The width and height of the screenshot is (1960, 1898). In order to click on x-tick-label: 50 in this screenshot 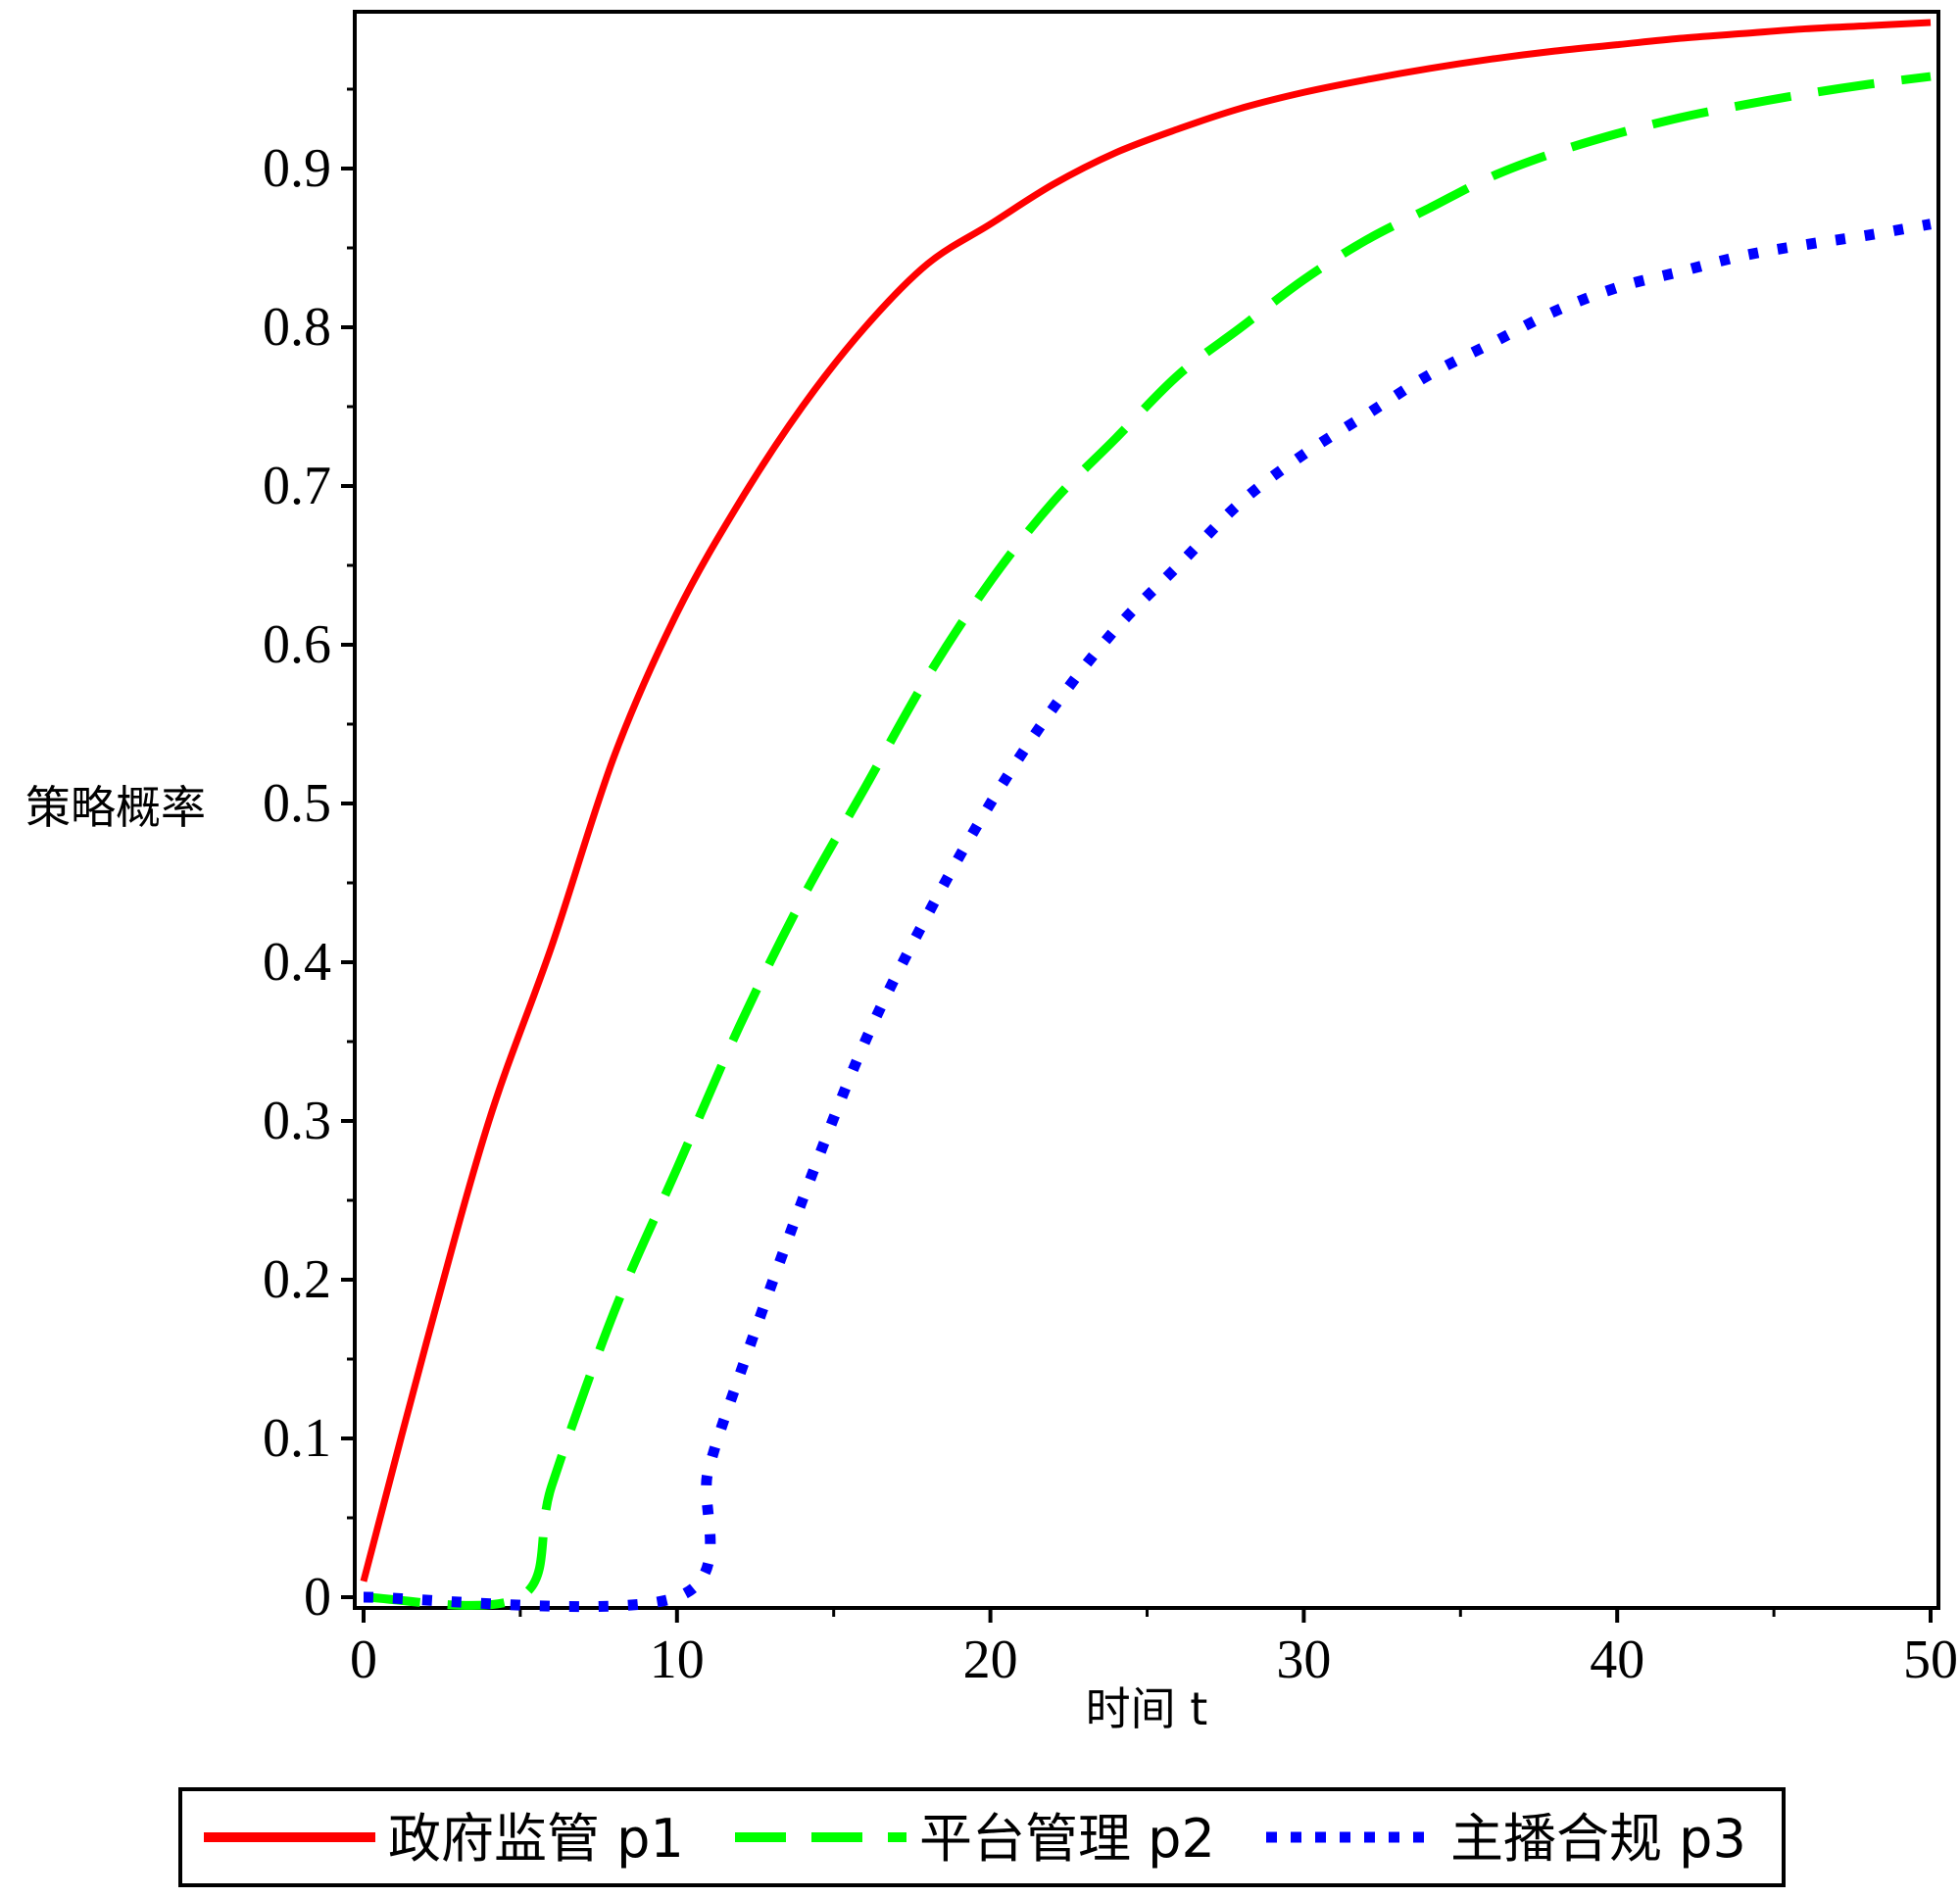, I will do `click(1930, 1660)`.